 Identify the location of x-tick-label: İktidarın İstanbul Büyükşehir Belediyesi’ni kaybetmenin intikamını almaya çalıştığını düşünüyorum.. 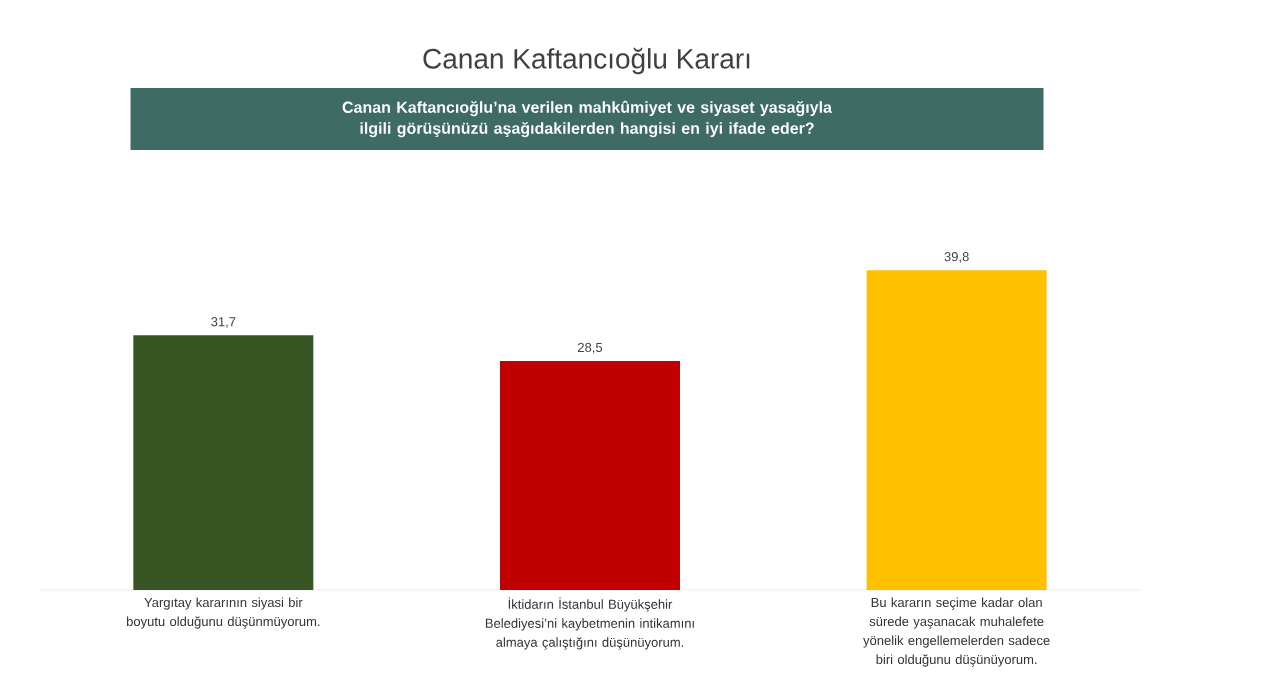
(589, 623).